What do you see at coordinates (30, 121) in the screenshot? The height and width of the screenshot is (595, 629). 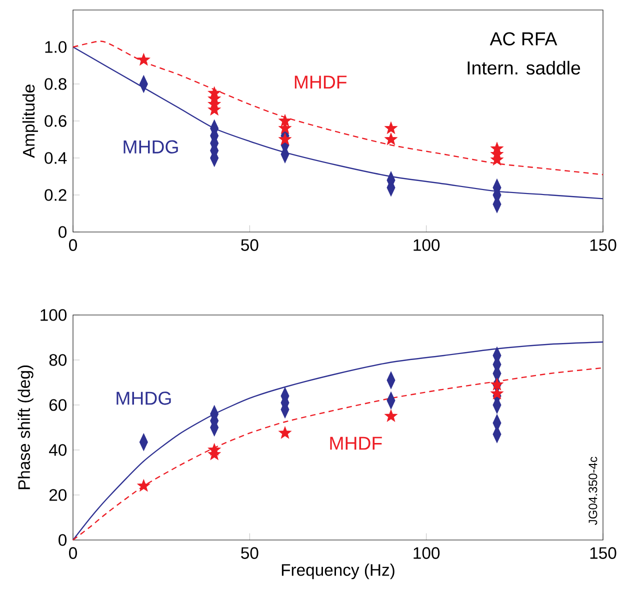 I see `y-axis-title: Amplitude` at bounding box center [30, 121].